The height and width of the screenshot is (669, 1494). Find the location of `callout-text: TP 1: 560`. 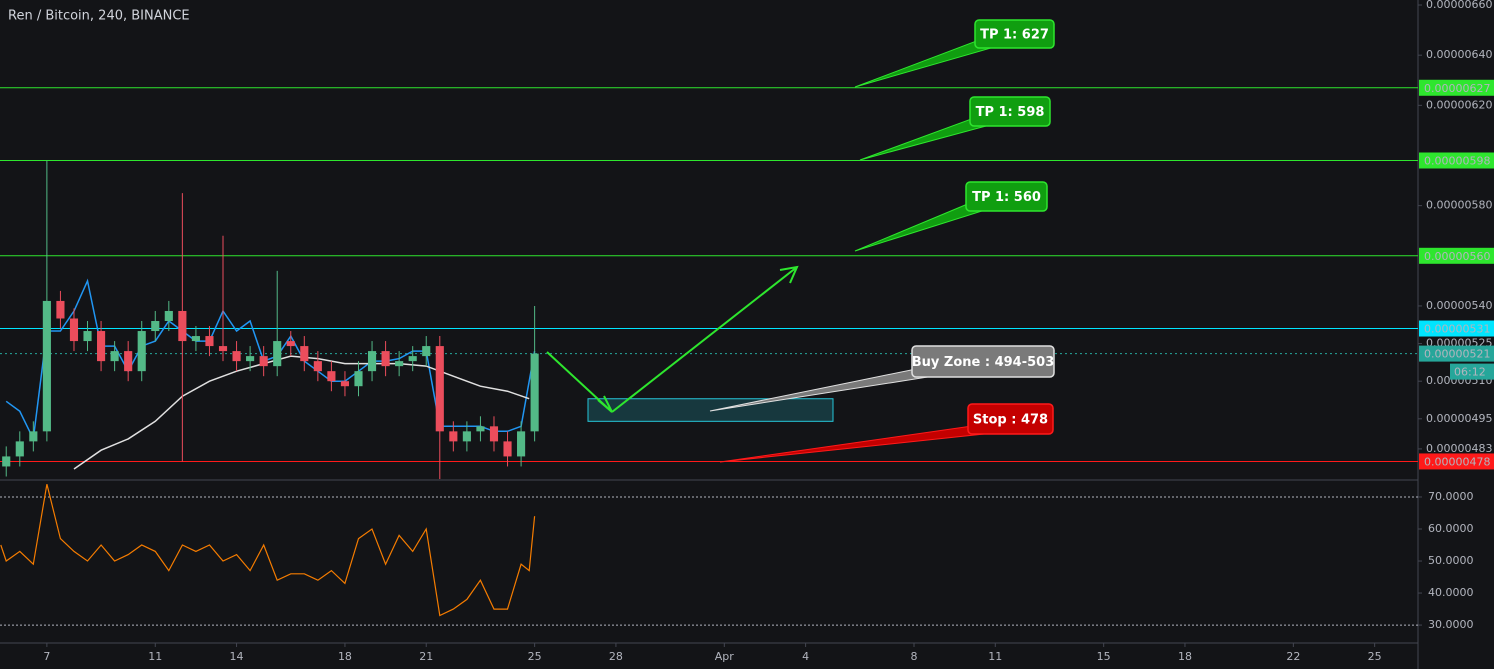

callout-text: TP 1: 560 is located at coordinates (1006, 197).